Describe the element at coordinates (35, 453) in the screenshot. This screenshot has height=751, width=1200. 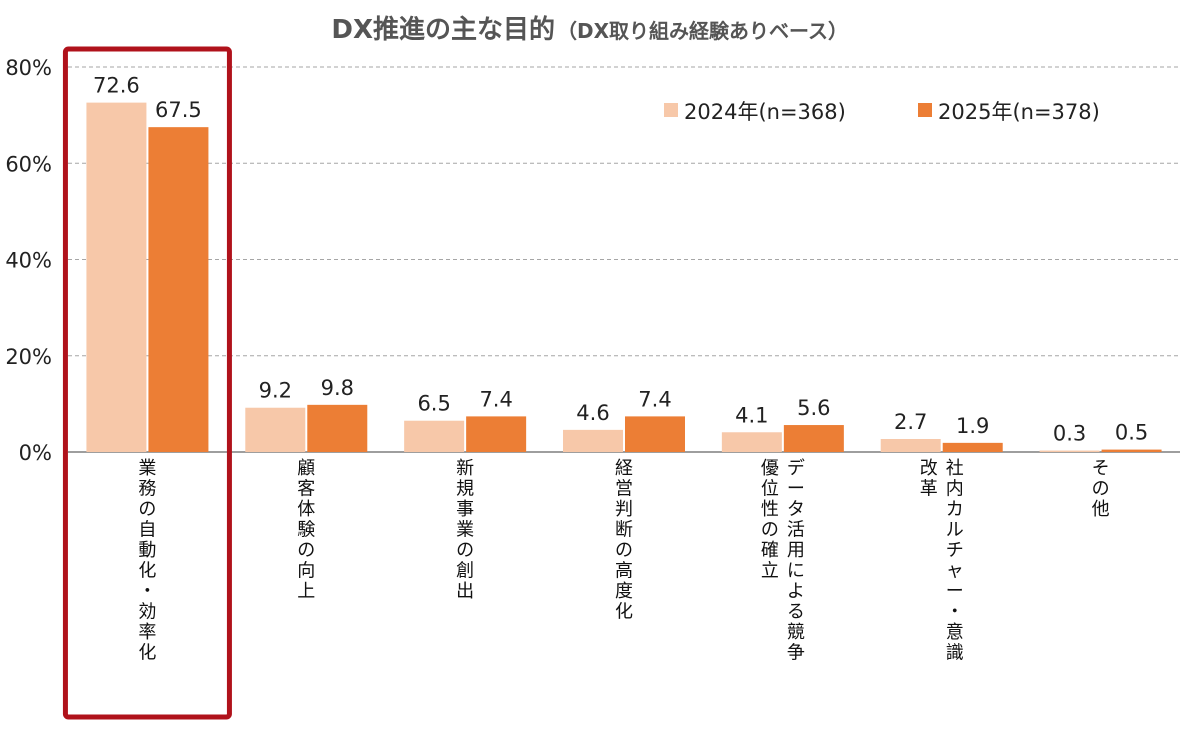
I see `y-tick-label: 0%` at that location.